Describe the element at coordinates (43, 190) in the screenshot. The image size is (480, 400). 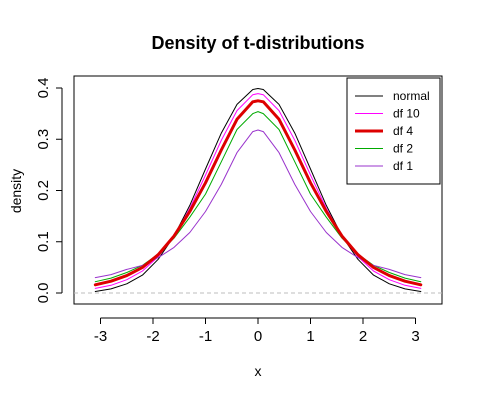
I see `y-tick-label: 0.2` at that location.